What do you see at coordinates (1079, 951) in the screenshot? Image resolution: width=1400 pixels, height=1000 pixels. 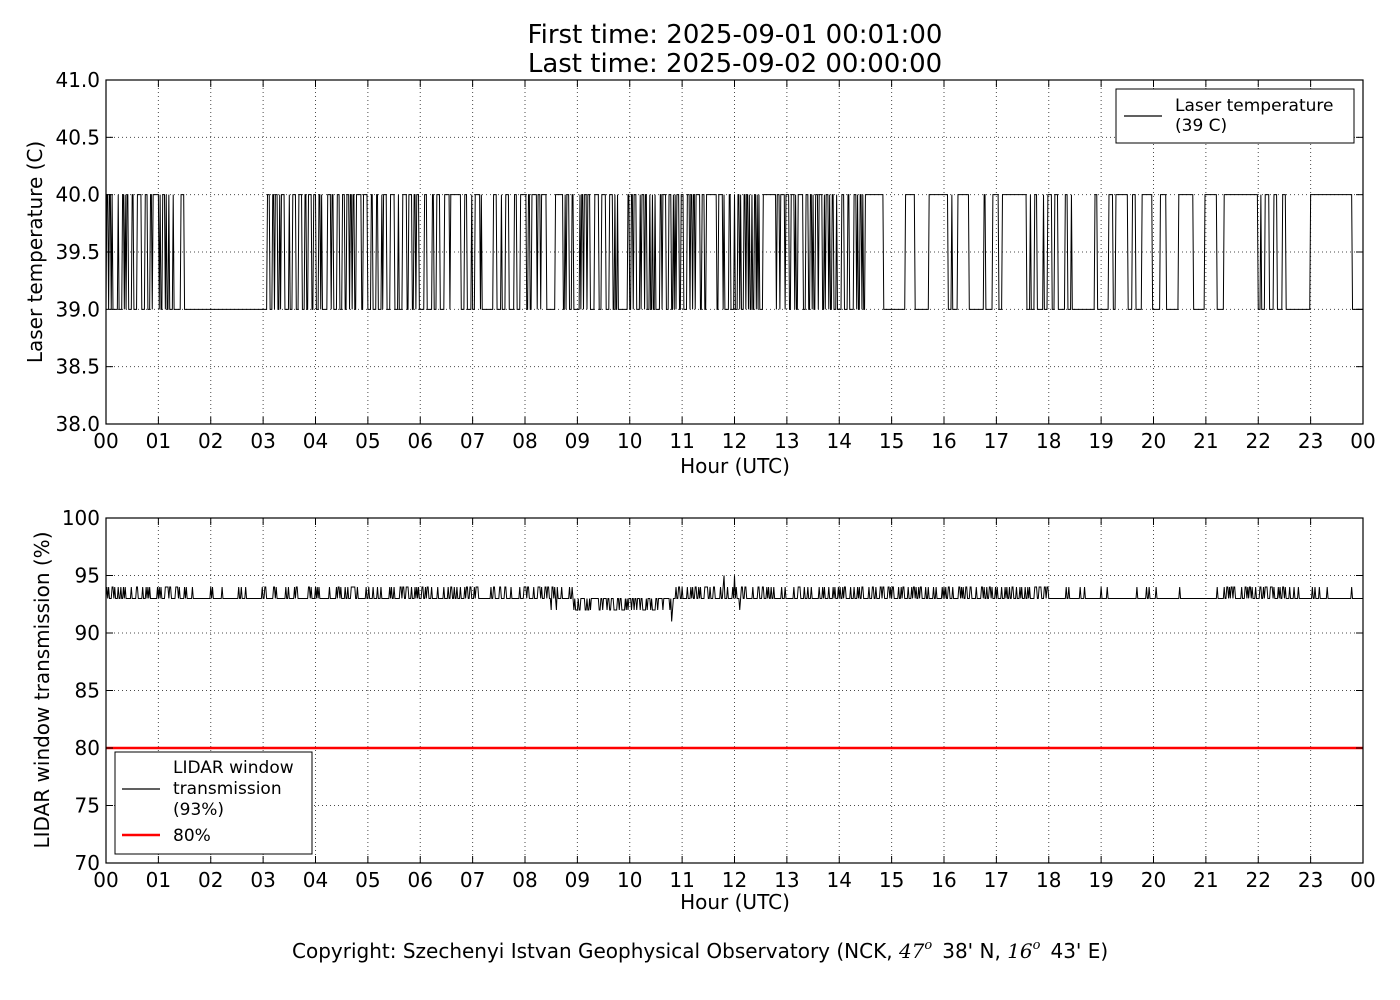 I see `longitude-minutes: 43' E)` at bounding box center [1079, 951].